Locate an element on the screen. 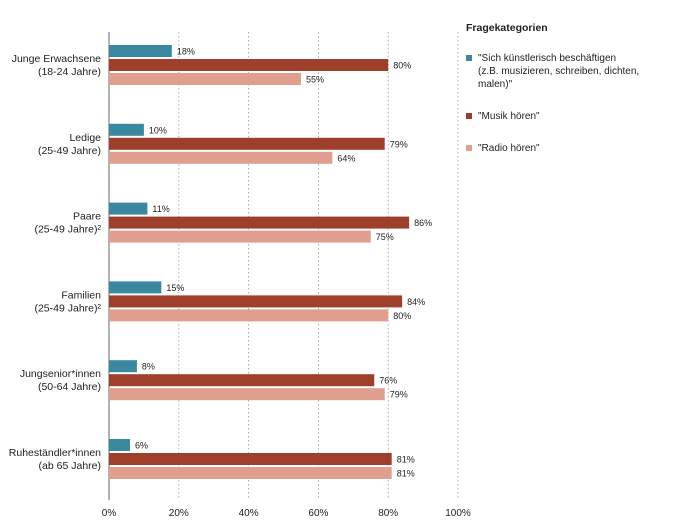 Image resolution: width=675 pixels, height=531 pixels. category-label: Jungsenior*innen (50-64 Jahre) is located at coordinates (60, 380).